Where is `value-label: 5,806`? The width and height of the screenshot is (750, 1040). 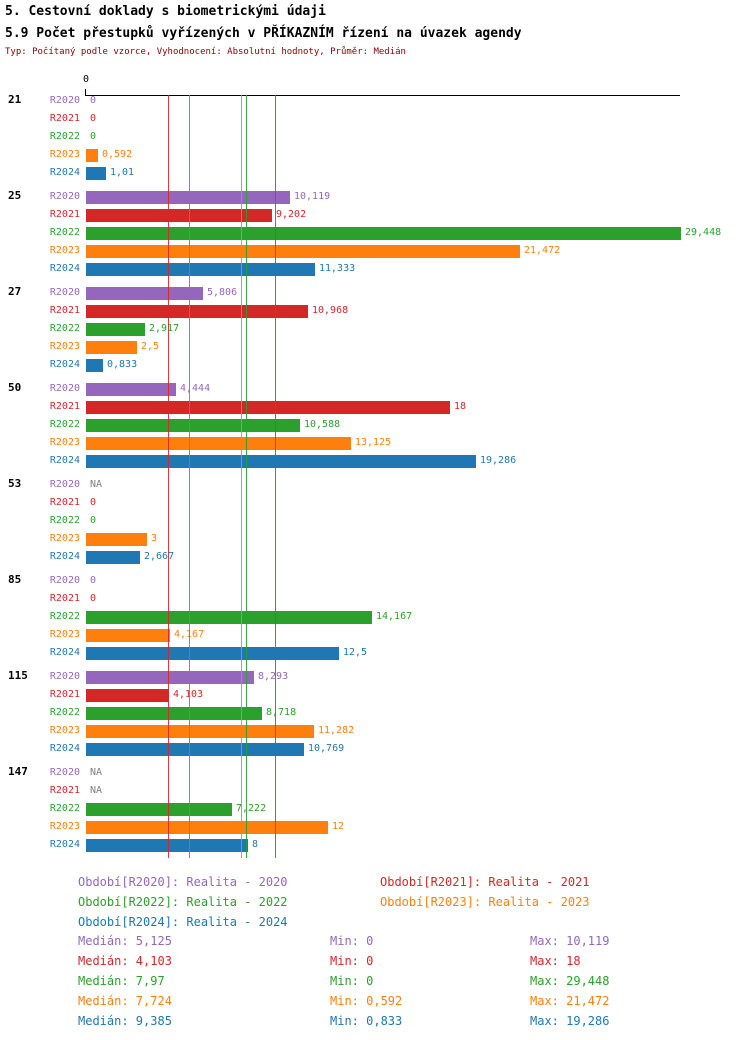 value-label: 5,806 is located at coordinates (222, 292).